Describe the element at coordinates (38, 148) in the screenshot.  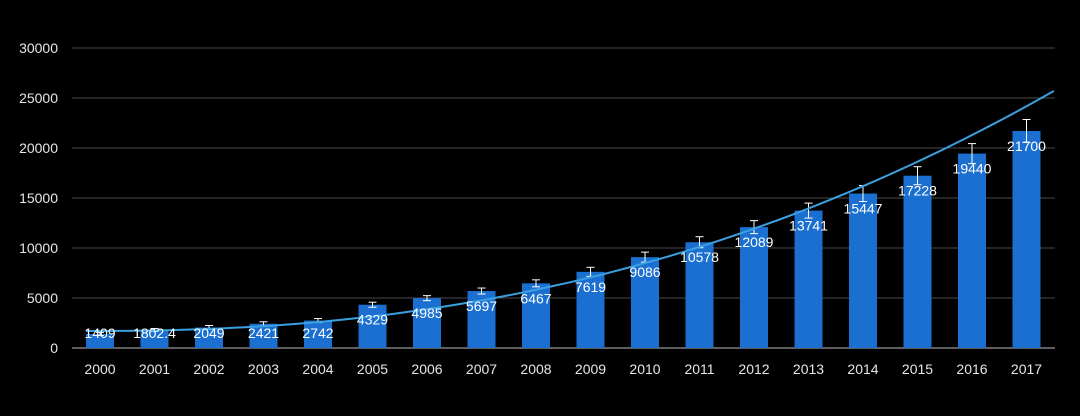
I see `y-tick-label: 20000` at that location.